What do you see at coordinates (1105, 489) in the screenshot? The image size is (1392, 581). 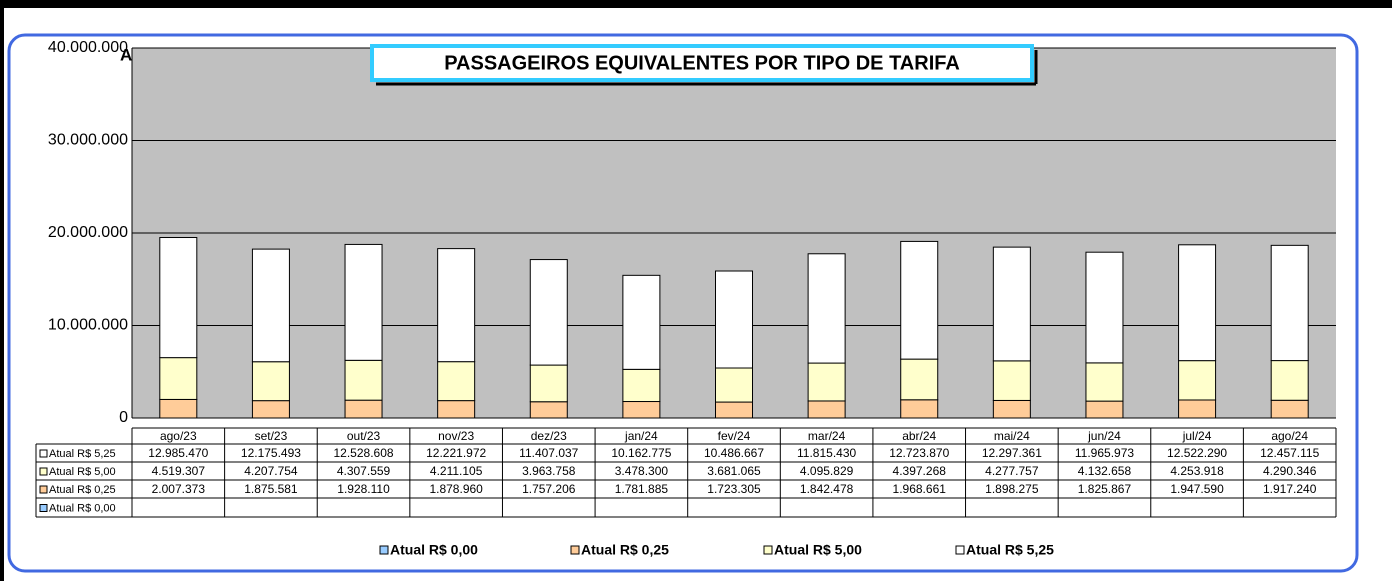 I see `table-value: 1.825.867` at bounding box center [1105, 489].